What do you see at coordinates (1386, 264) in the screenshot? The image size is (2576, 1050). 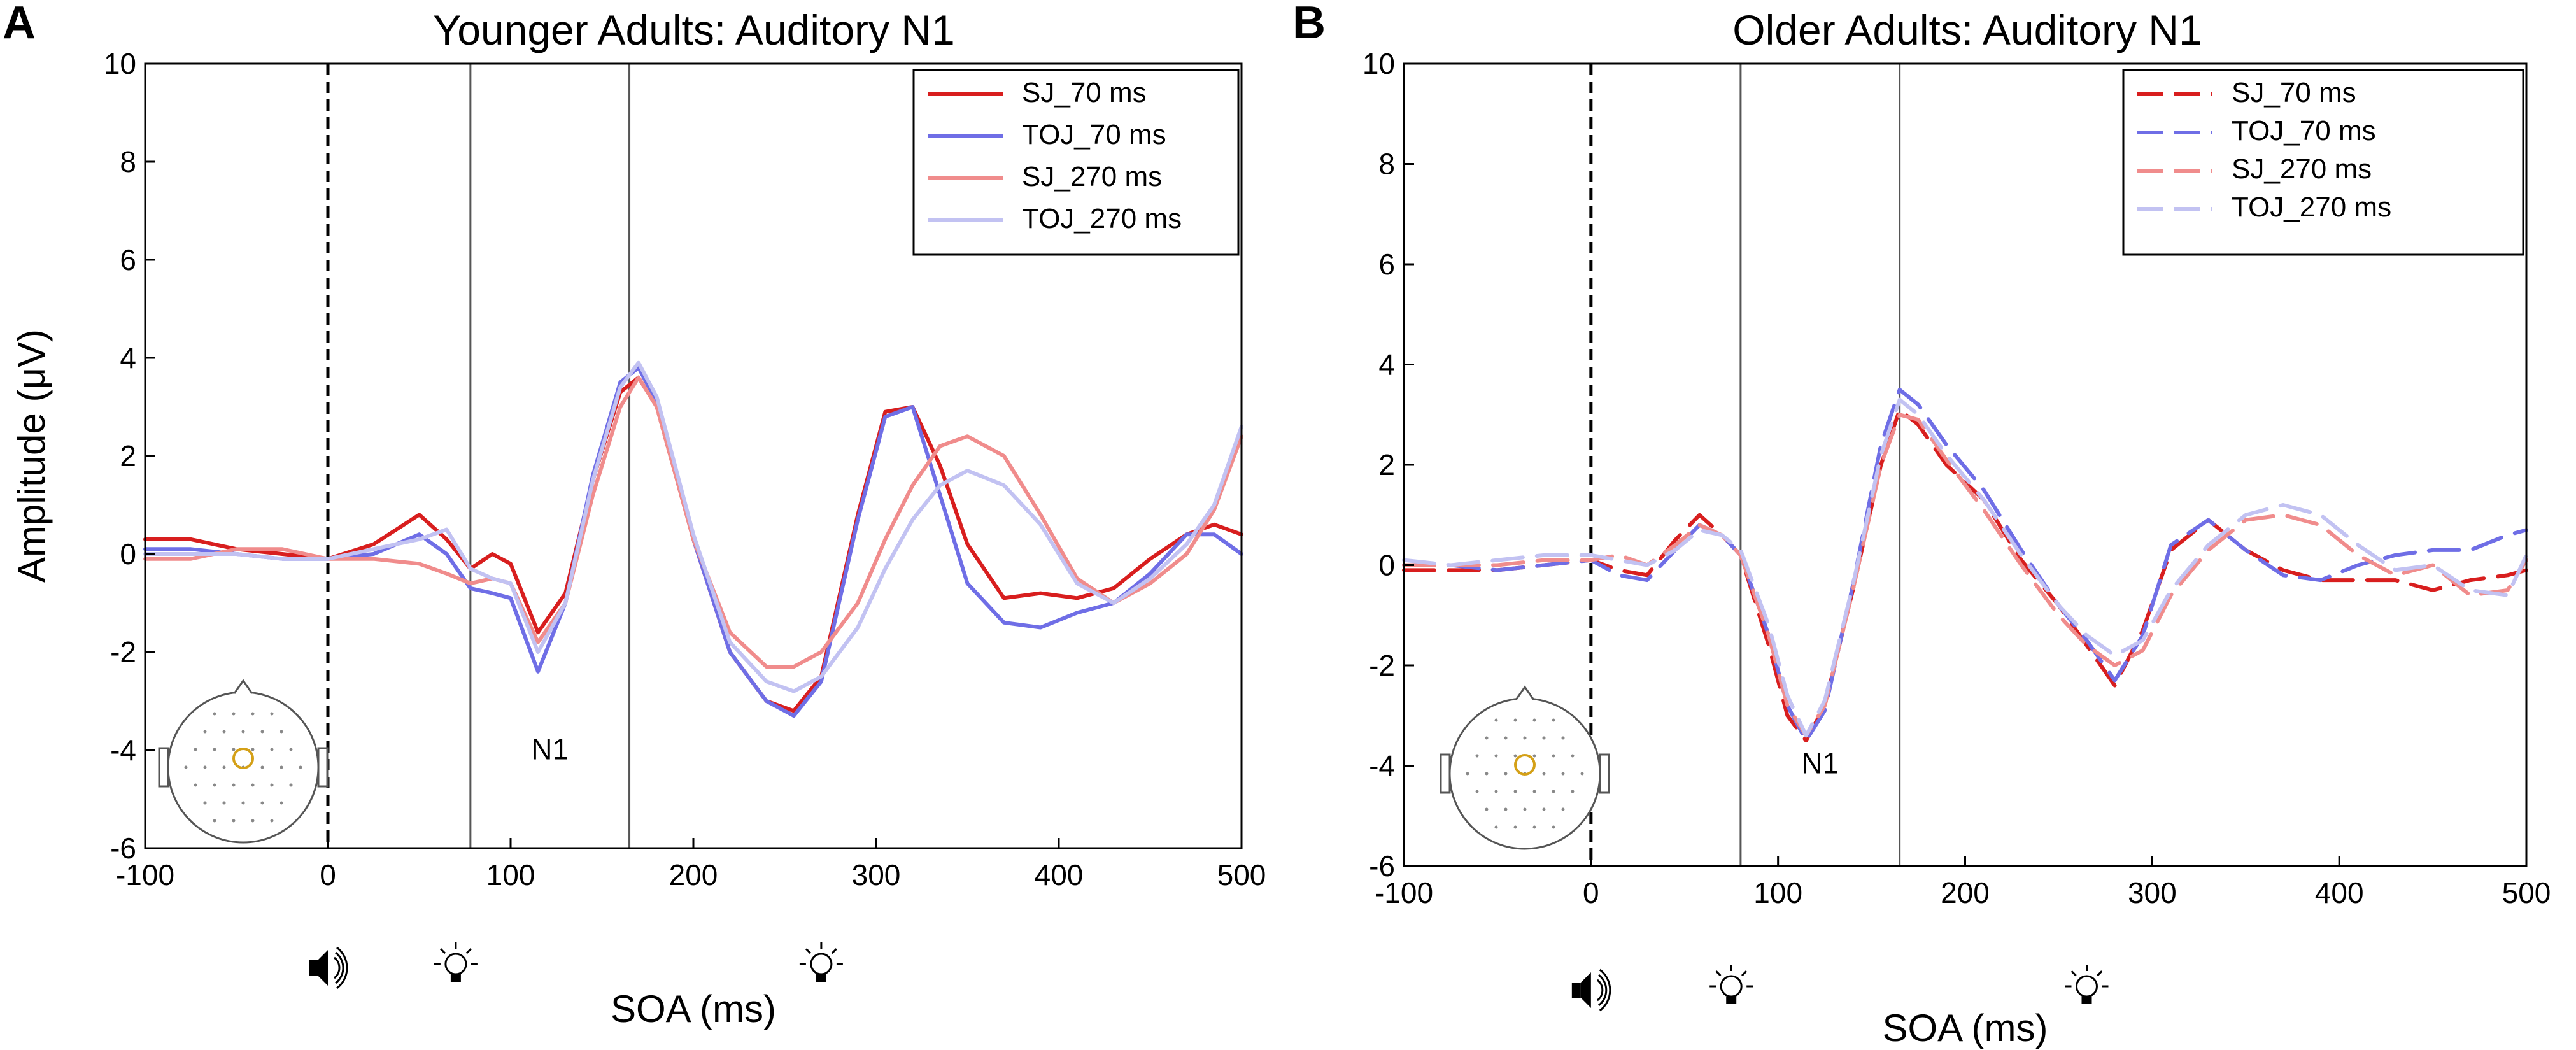 I see `y-tick-label: 6` at bounding box center [1386, 264].